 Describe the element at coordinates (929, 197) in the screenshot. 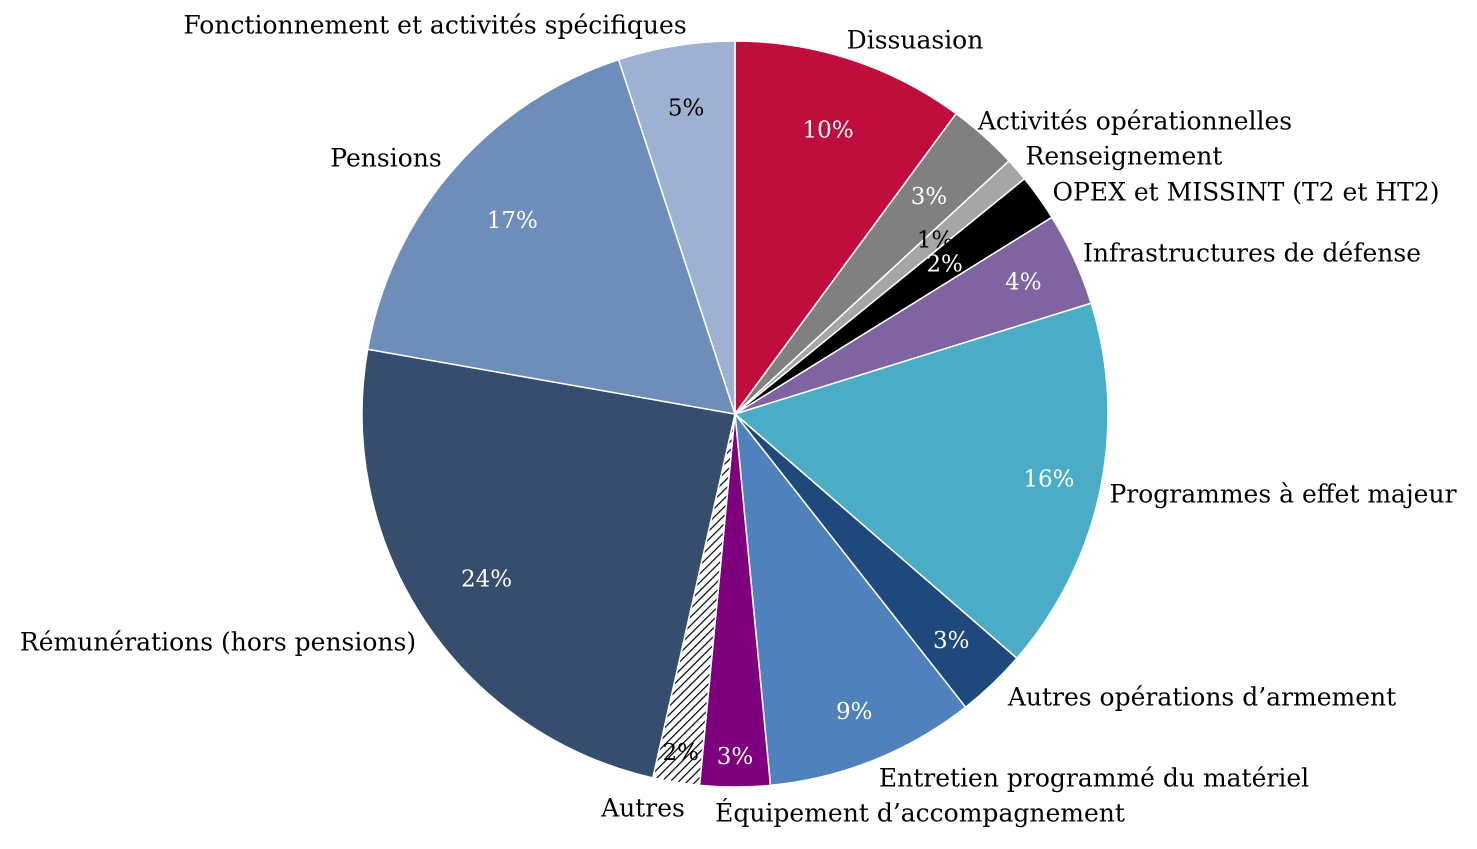

I see `value-label-activites-operationnelles: 3%` at that location.